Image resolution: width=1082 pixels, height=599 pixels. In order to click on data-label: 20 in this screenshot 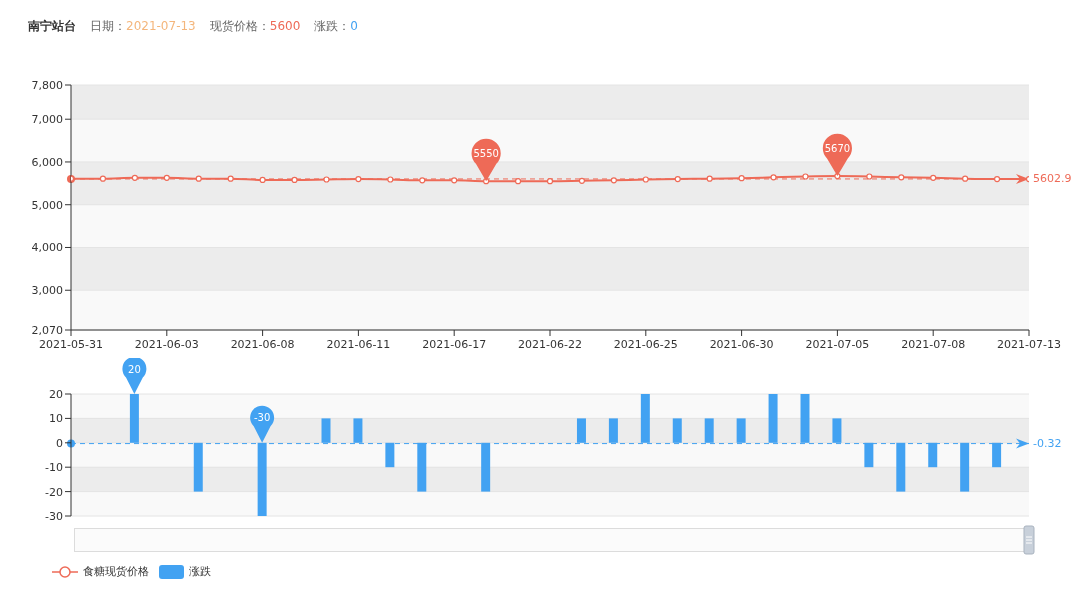, I will do `click(134, 369)`.